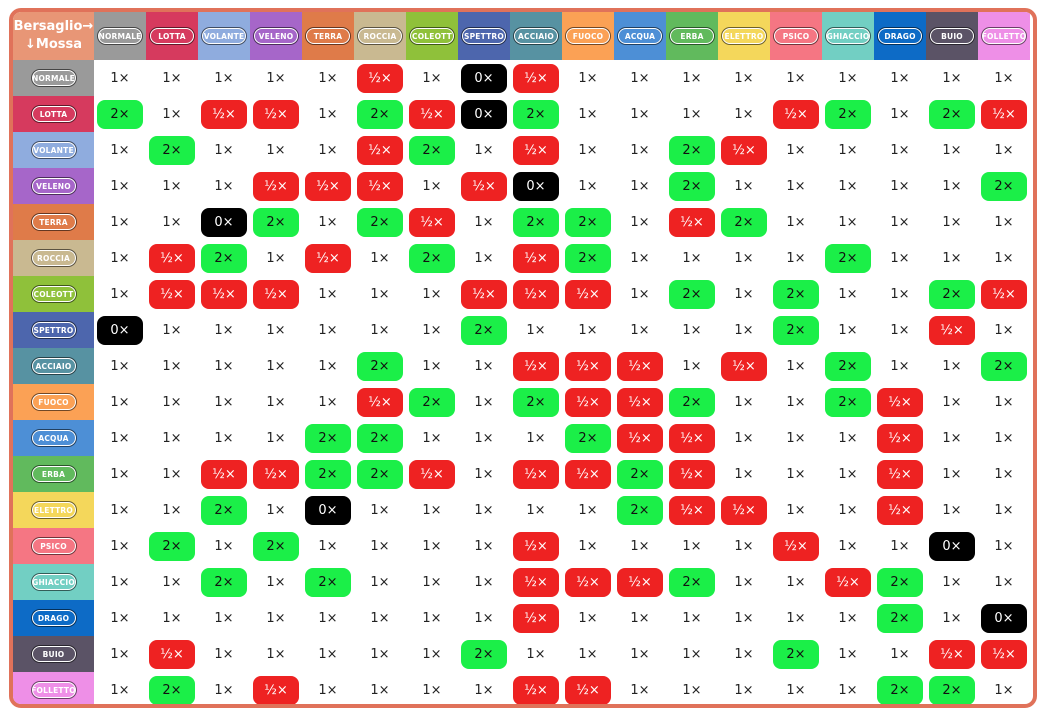 This screenshot has width=1045, height=715. Describe the element at coordinates (380, 222) in the screenshot. I see `cell-terra-vs-roccia: 2×` at that location.